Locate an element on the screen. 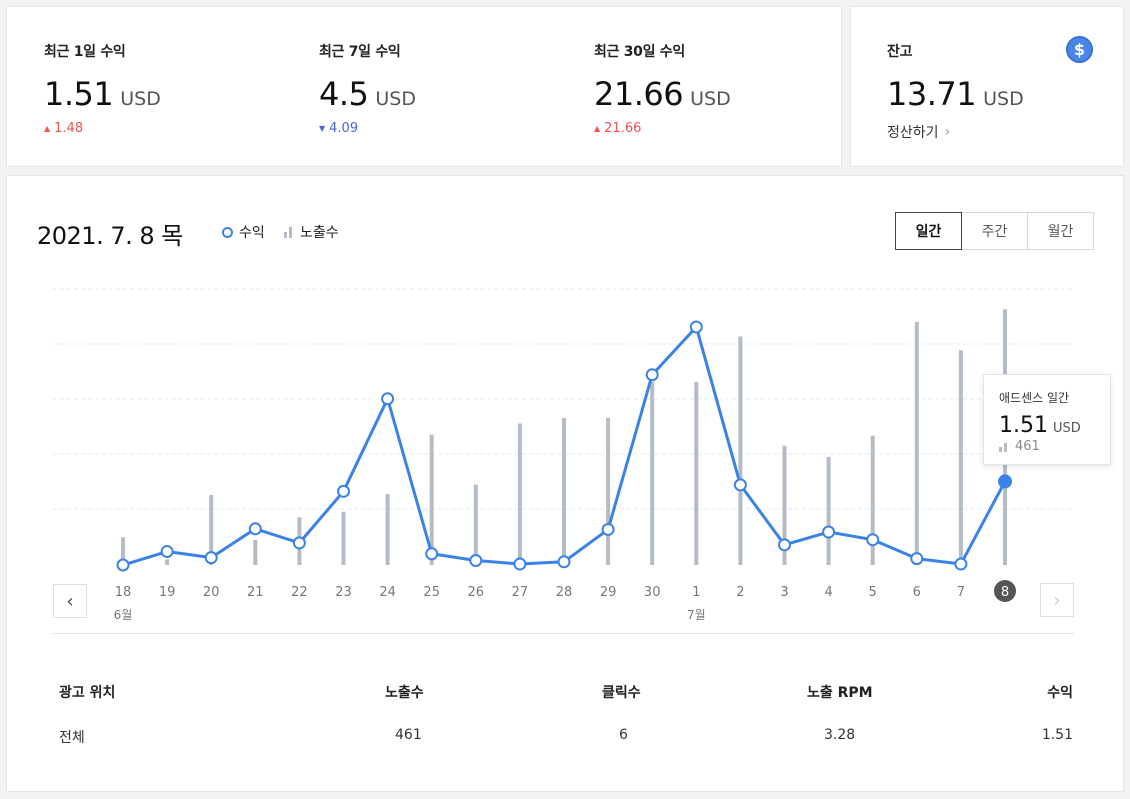 The image size is (1130, 799). table-cell-revenue: 1.51 is located at coordinates (1057, 735).